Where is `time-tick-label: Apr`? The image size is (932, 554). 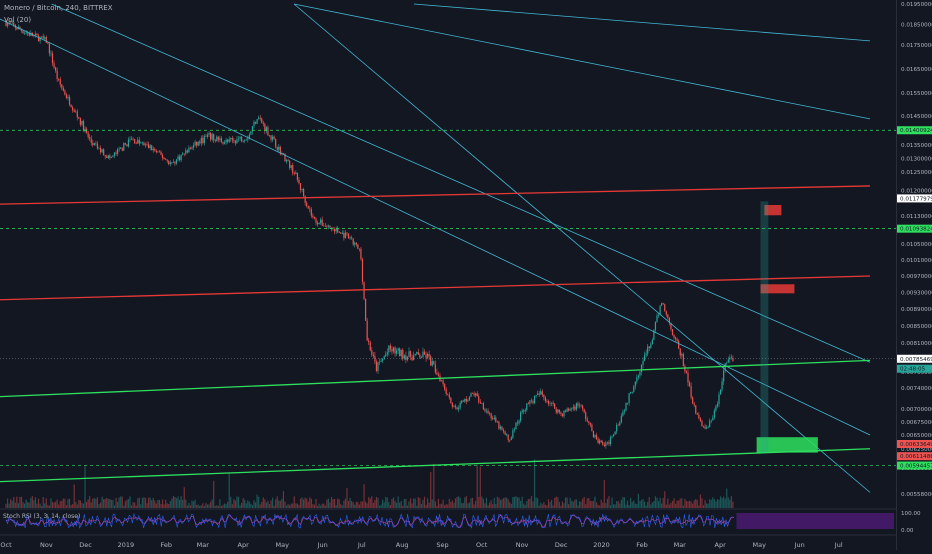 time-tick-label: Apr is located at coordinates (721, 545).